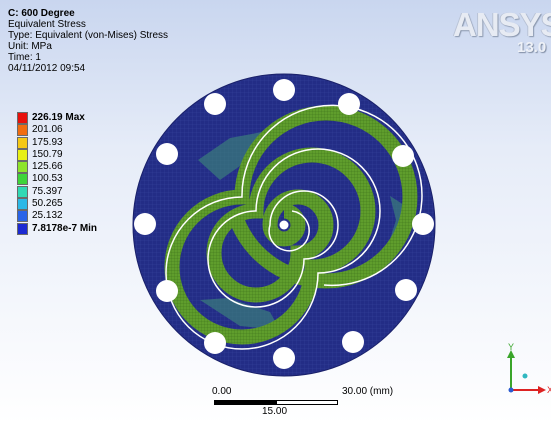  I want to click on scale-mid: 15.00, so click(275, 411).